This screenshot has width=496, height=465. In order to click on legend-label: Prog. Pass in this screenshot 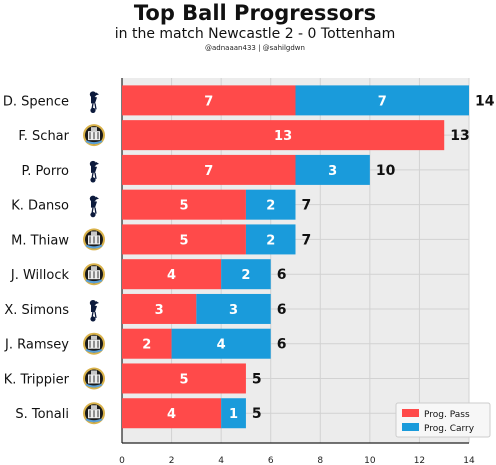, I will do `click(447, 415)`.